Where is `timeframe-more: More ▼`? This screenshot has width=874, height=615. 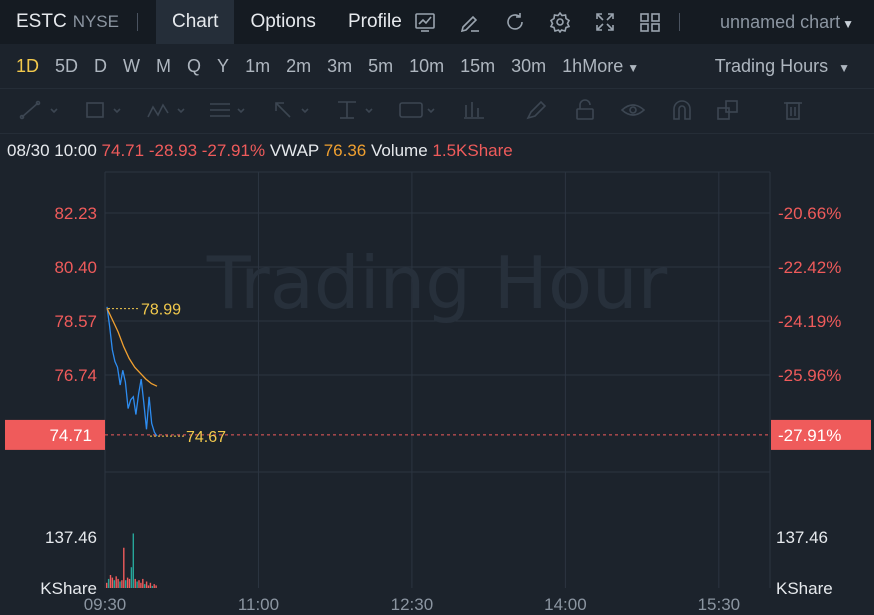
timeframe-more: More ▼ is located at coordinates (614, 66).